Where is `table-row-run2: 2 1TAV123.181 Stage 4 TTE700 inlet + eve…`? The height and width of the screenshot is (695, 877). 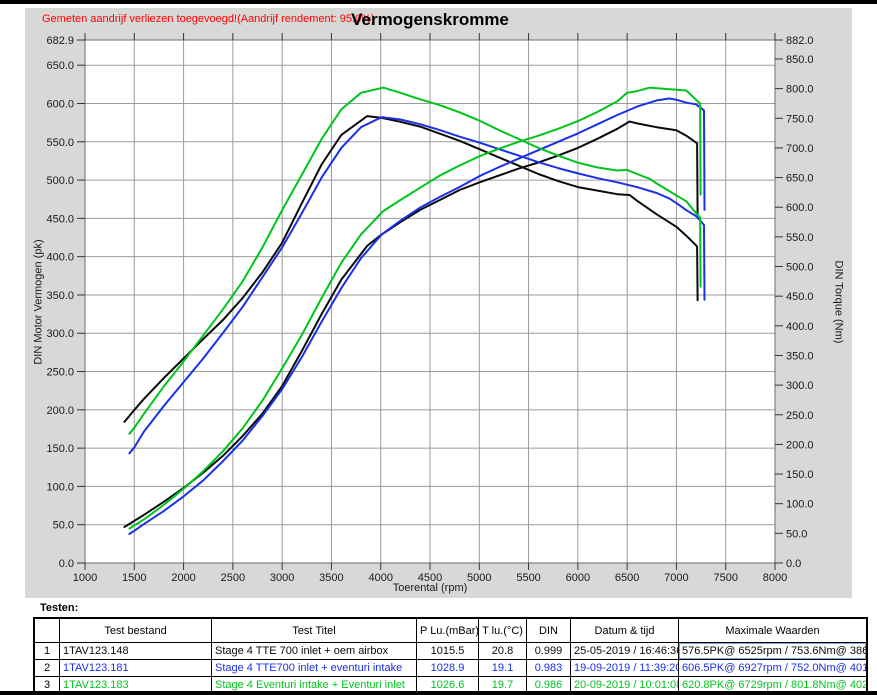
table-row-run2: 2 1TAV123.181 Stage 4 TTE700 inlet + eve… is located at coordinates (450, 668).